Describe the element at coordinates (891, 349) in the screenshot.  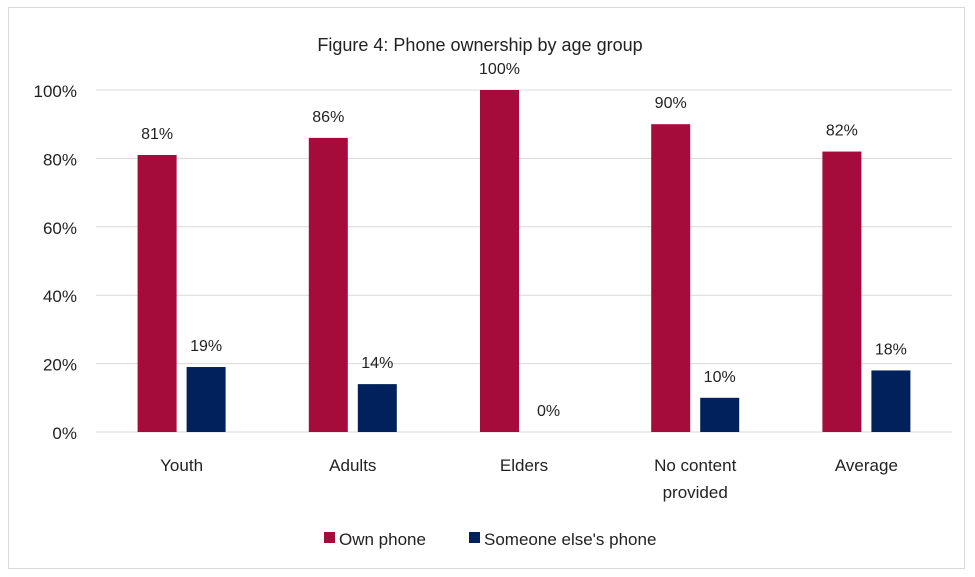
I see `data-label: 18%` at that location.